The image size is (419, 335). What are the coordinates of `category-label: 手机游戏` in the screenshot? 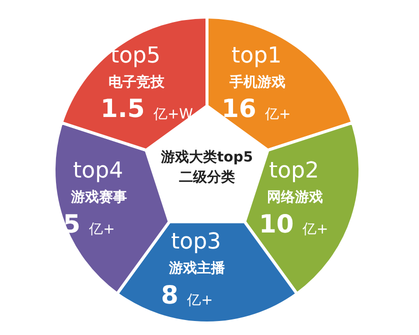 It's located at (257, 81).